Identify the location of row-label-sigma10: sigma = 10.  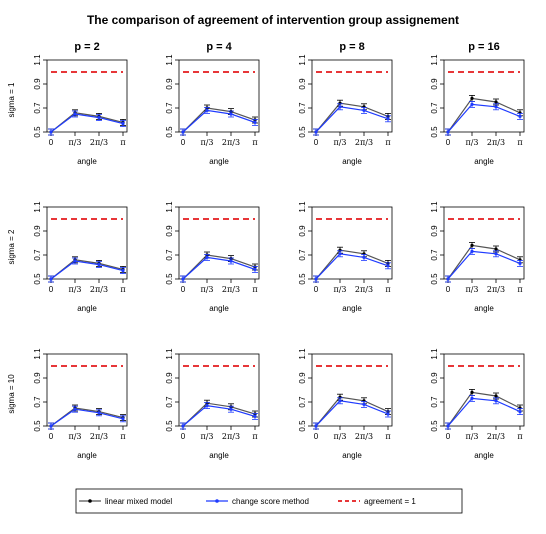
(11, 394).